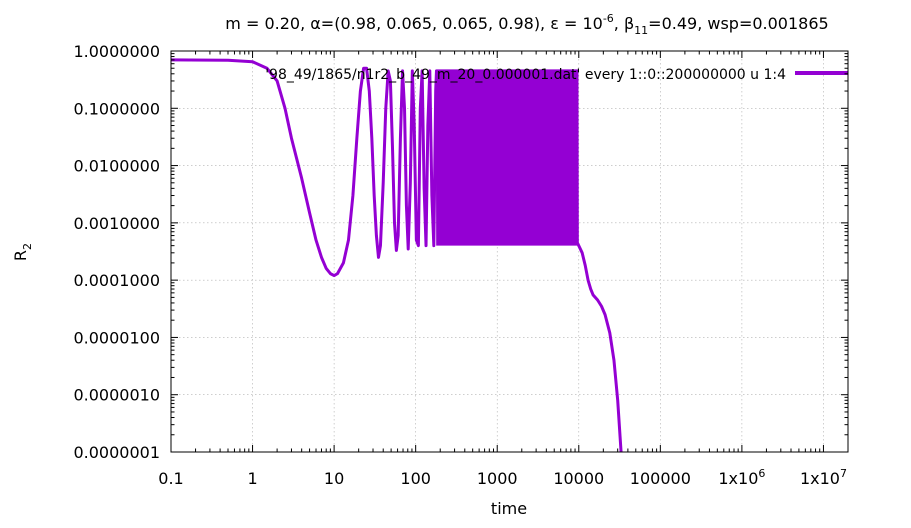  What do you see at coordinates (116, 166) in the screenshot?
I see `y-tick-label: 0.0100000` at bounding box center [116, 166].